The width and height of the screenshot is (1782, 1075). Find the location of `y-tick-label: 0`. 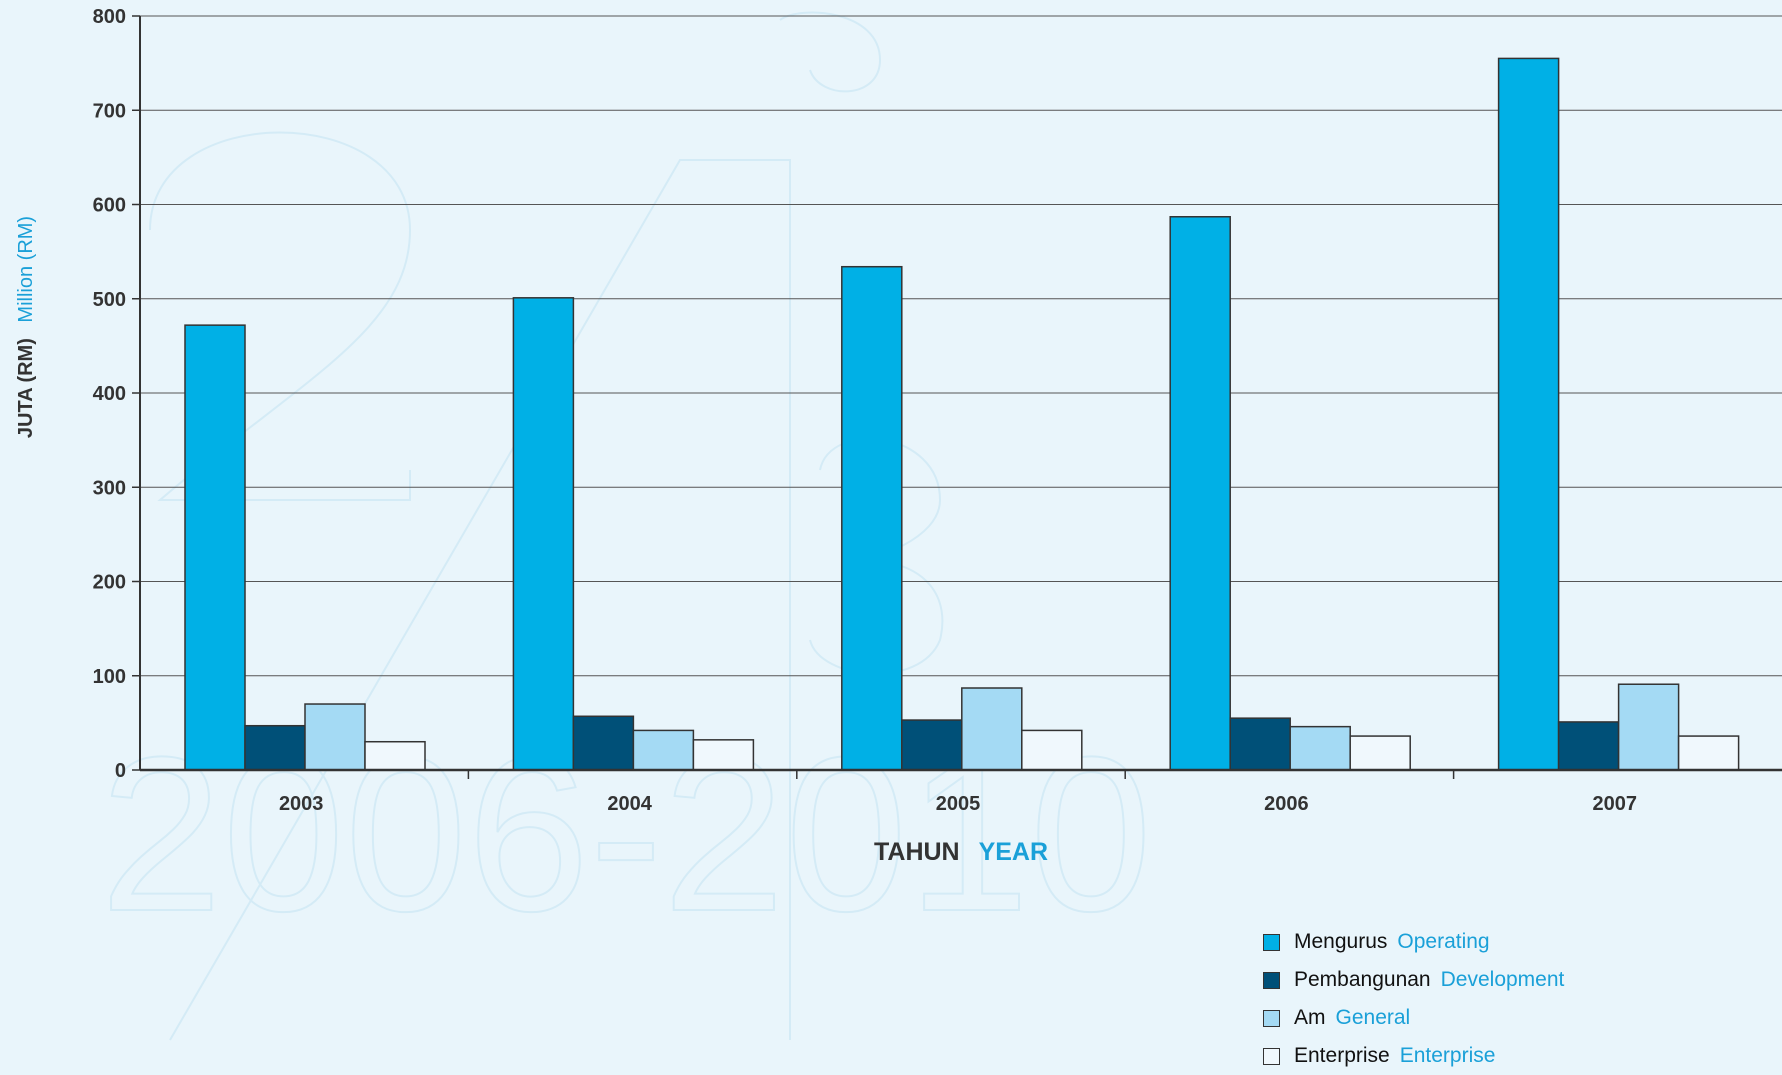

y-tick-label: 0 is located at coordinates (120, 771).